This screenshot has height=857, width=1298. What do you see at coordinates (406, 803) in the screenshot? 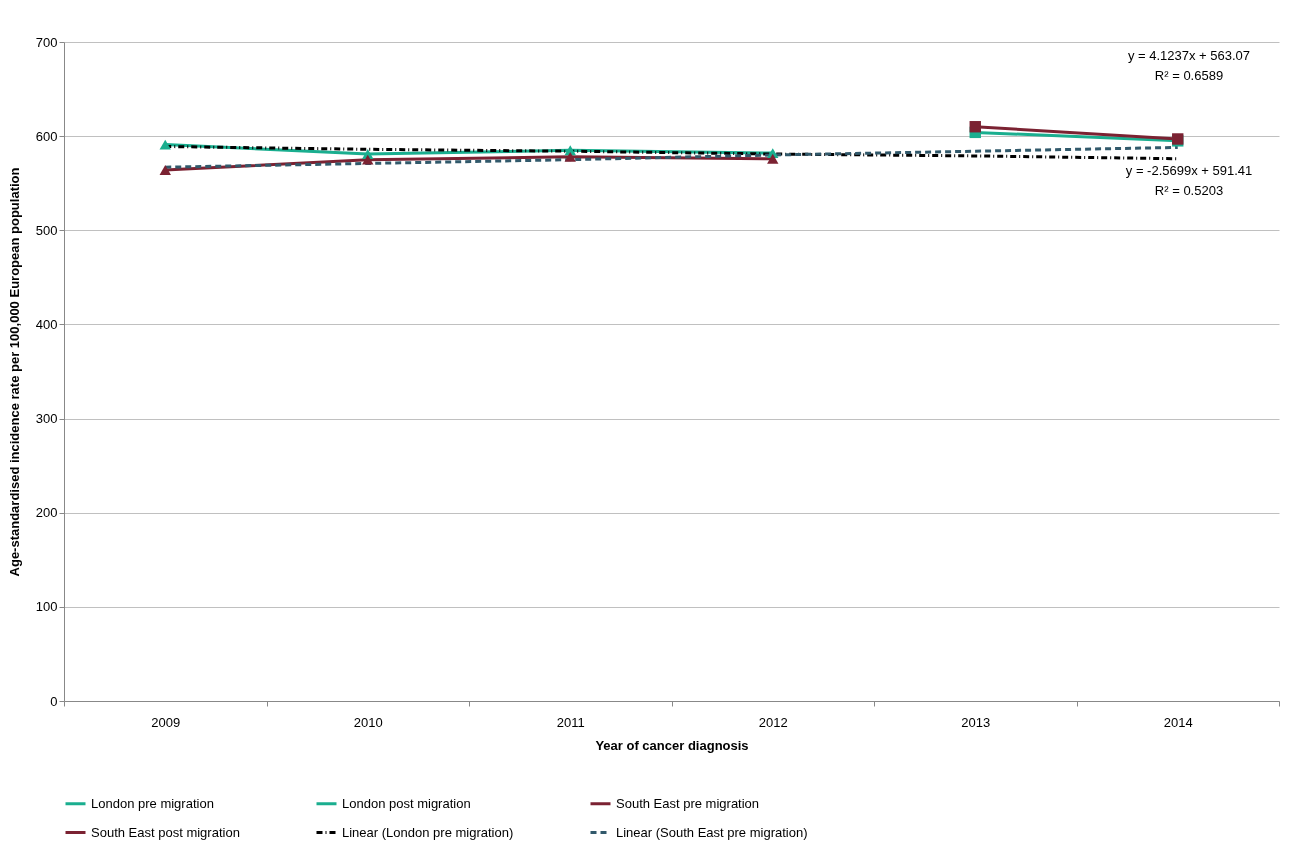
I see `legend-label: London post migration` at bounding box center [406, 803].